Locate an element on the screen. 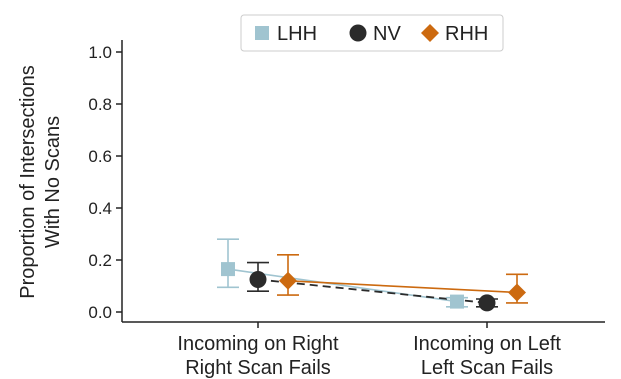 The width and height of the screenshot is (621, 379). y-axis-label: Proportion of Intersections With No Scans is located at coordinates (40, 181).